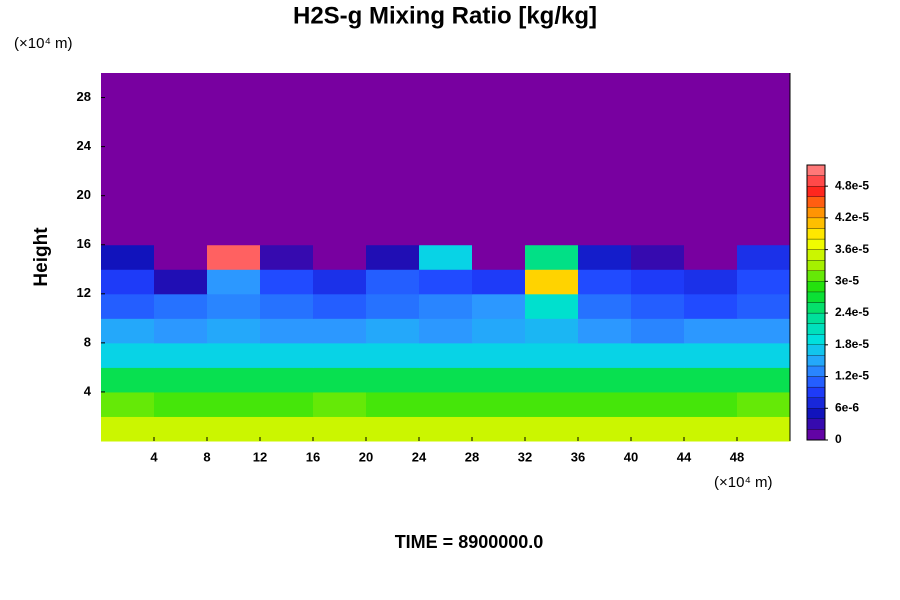  What do you see at coordinates (154, 456) in the screenshot?
I see `x-tick-label: 4` at bounding box center [154, 456].